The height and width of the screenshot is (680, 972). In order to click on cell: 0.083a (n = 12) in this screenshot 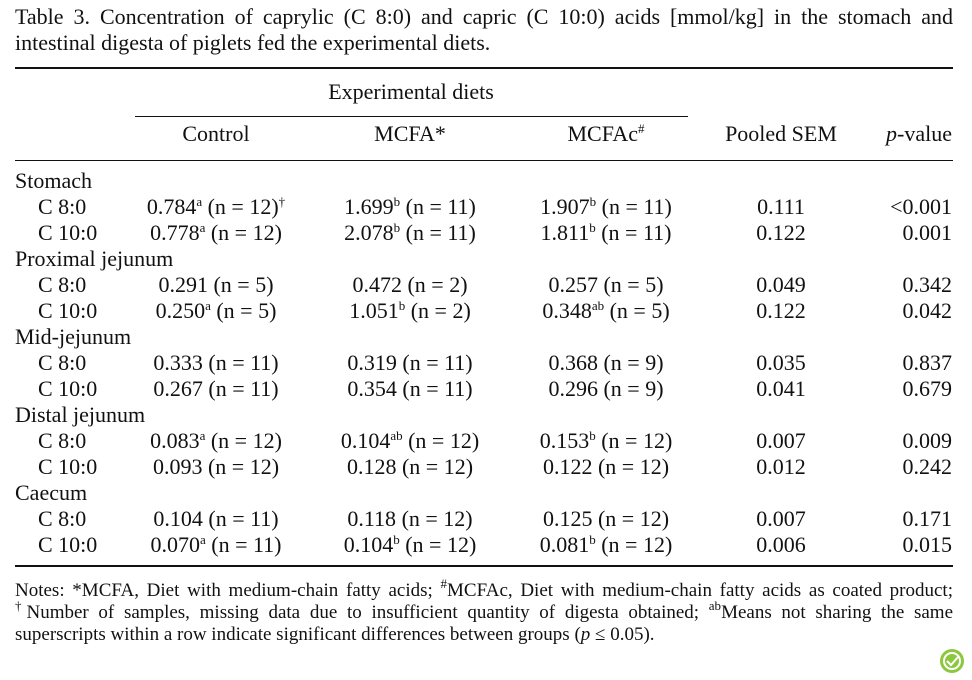, I will do `click(216, 441)`.